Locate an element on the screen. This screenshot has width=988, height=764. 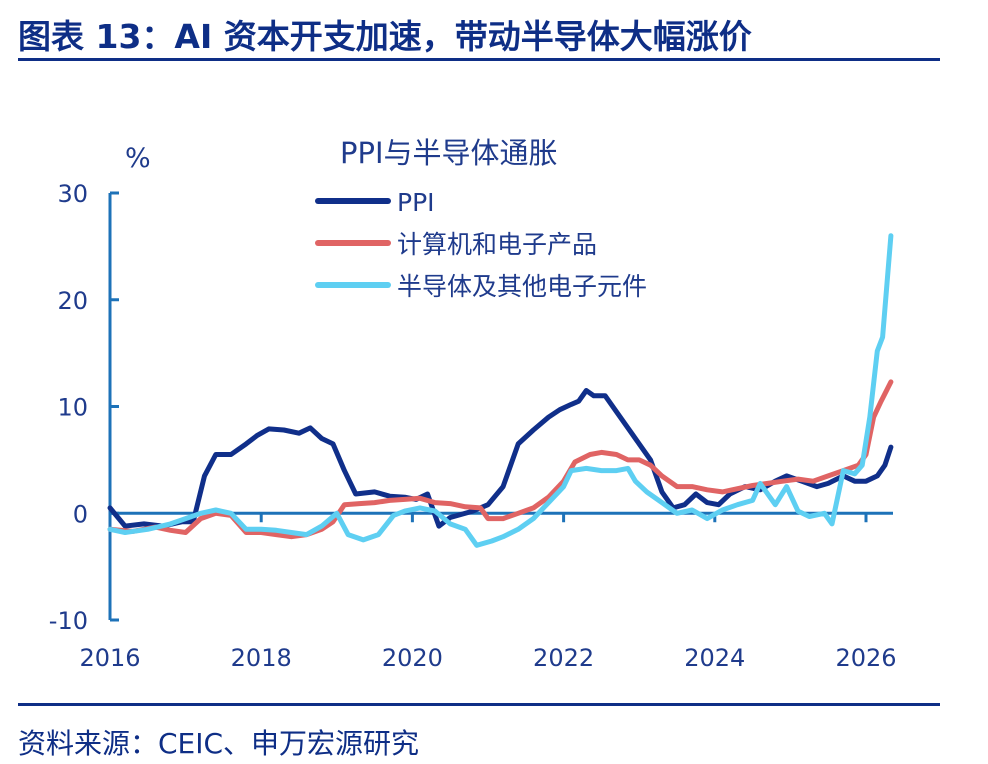
x-tick-label: 2018 is located at coordinates (261, 658).